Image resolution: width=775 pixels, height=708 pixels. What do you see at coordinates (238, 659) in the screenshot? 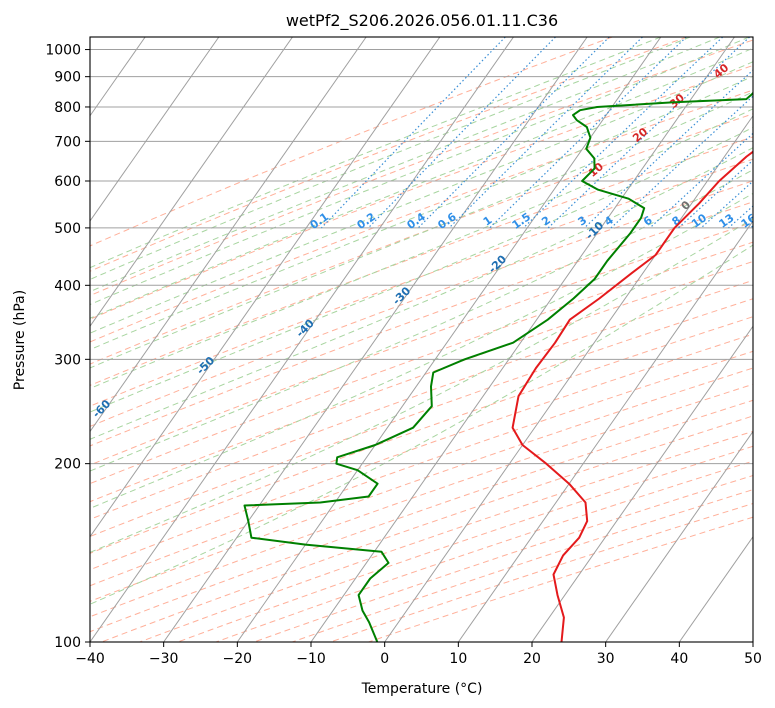
I see `x-tick-label: −20` at bounding box center [238, 659].